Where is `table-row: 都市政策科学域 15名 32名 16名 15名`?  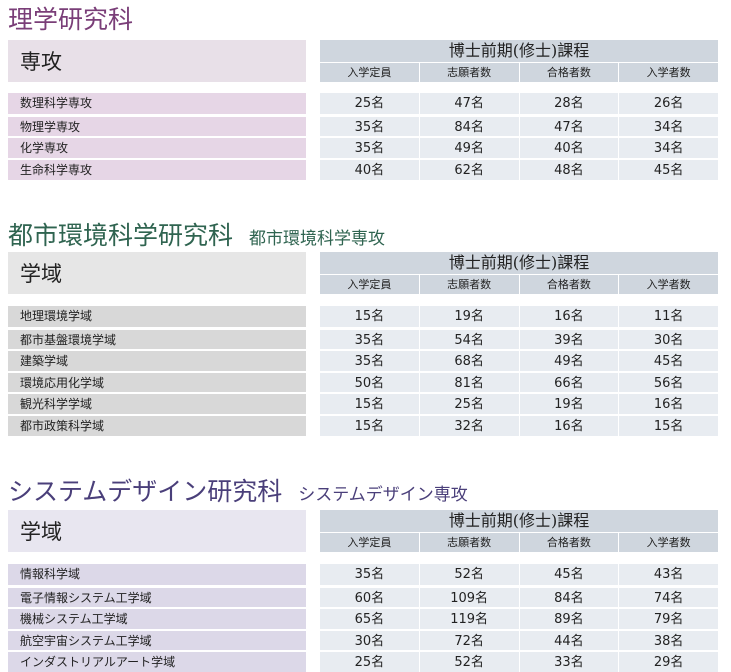 table-row: 都市政策科学域 15名 32名 16名 15名 is located at coordinates (363, 424).